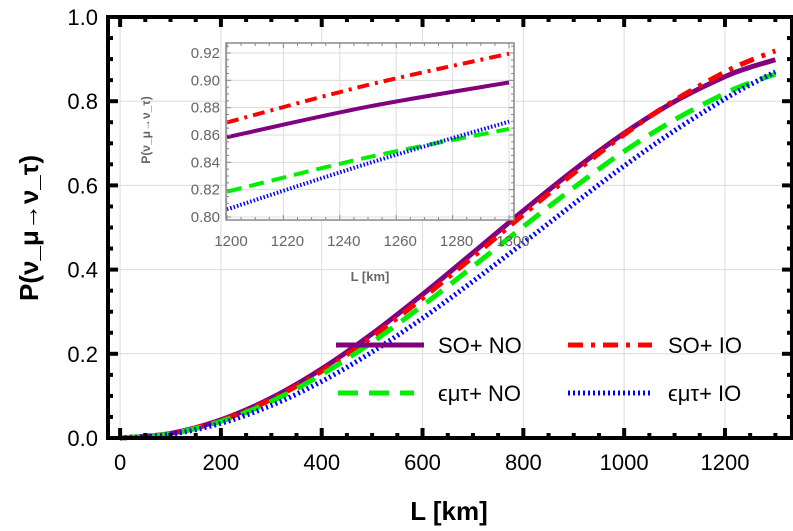 The height and width of the screenshot is (531, 793). Describe the element at coordinates (82, 438) in the screenshot. I see `y-tick-label: 0.0` at that location.